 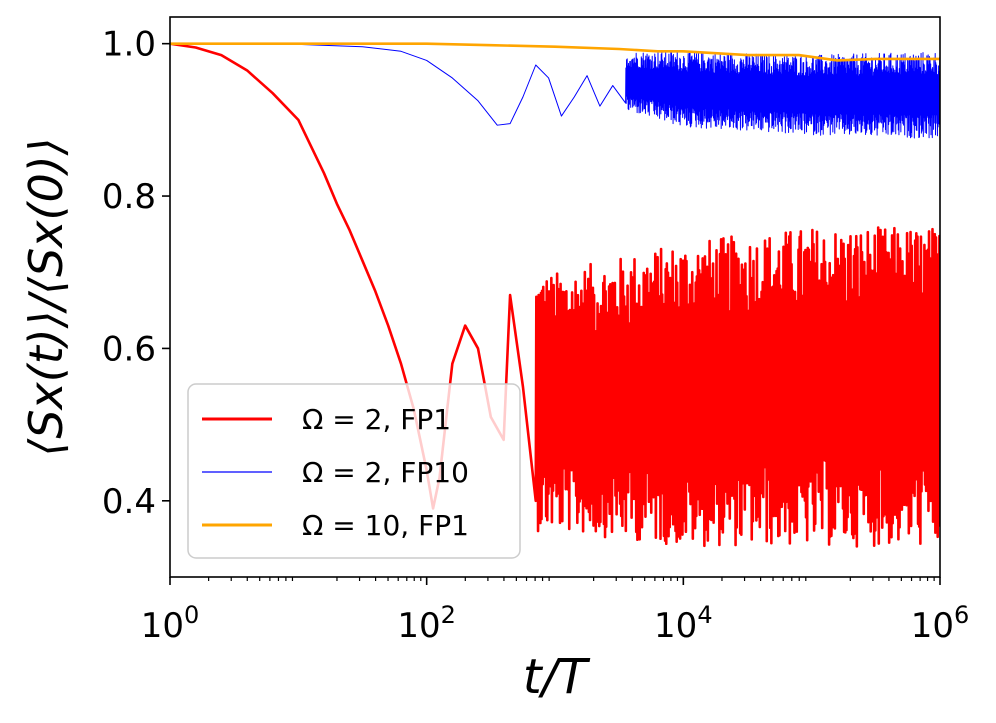 I want to click on y-tick-label: 0.4, so click(x=129, y=502).